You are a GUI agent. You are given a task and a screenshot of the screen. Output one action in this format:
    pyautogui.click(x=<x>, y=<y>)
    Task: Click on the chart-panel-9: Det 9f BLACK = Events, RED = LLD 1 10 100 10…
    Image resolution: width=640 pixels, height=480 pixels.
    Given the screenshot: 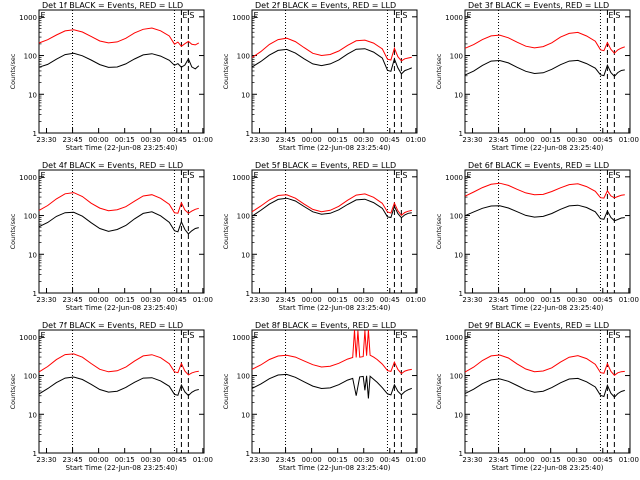 What is the action you would take?
    pyautogui.click(x=537, y=396)
    